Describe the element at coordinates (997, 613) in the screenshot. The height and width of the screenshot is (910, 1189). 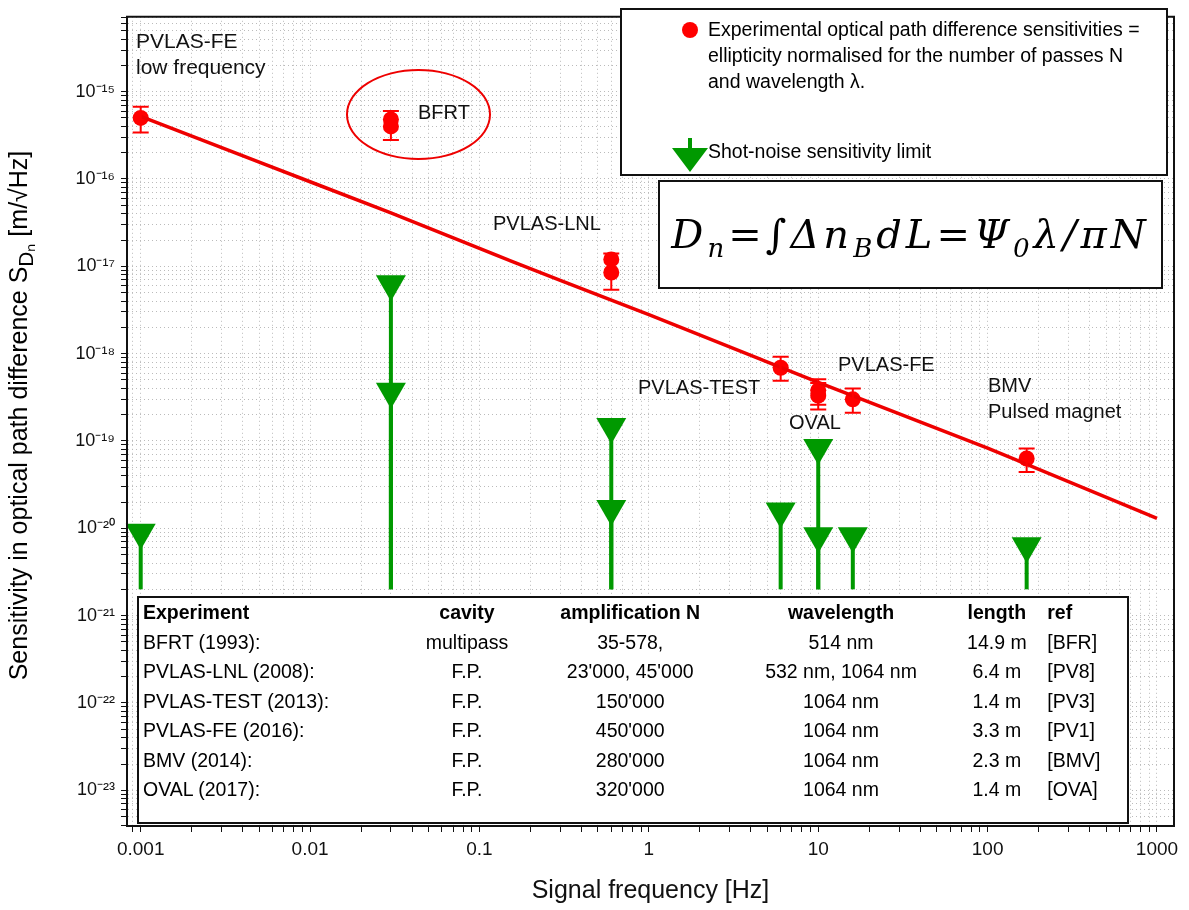
I see `annotation: length` at that location.